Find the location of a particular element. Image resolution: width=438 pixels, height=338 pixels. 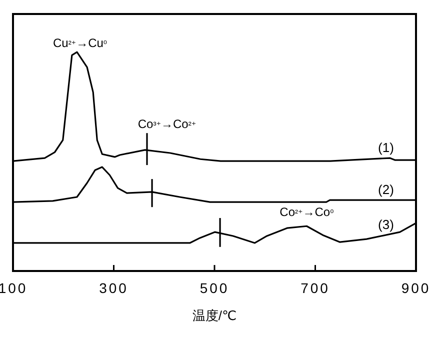

annotation: Co³⁺→Co²⁺ is located at coordinates (167, 124).